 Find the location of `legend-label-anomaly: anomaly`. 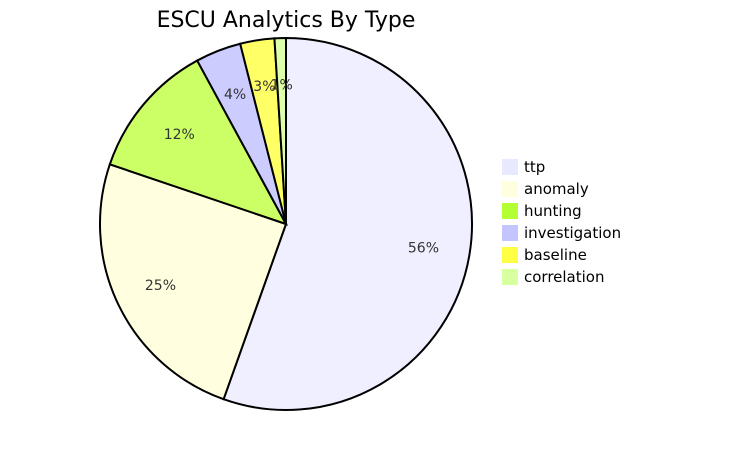

legend-label-anomaly: anomaly is located at coordinates (556, 189).